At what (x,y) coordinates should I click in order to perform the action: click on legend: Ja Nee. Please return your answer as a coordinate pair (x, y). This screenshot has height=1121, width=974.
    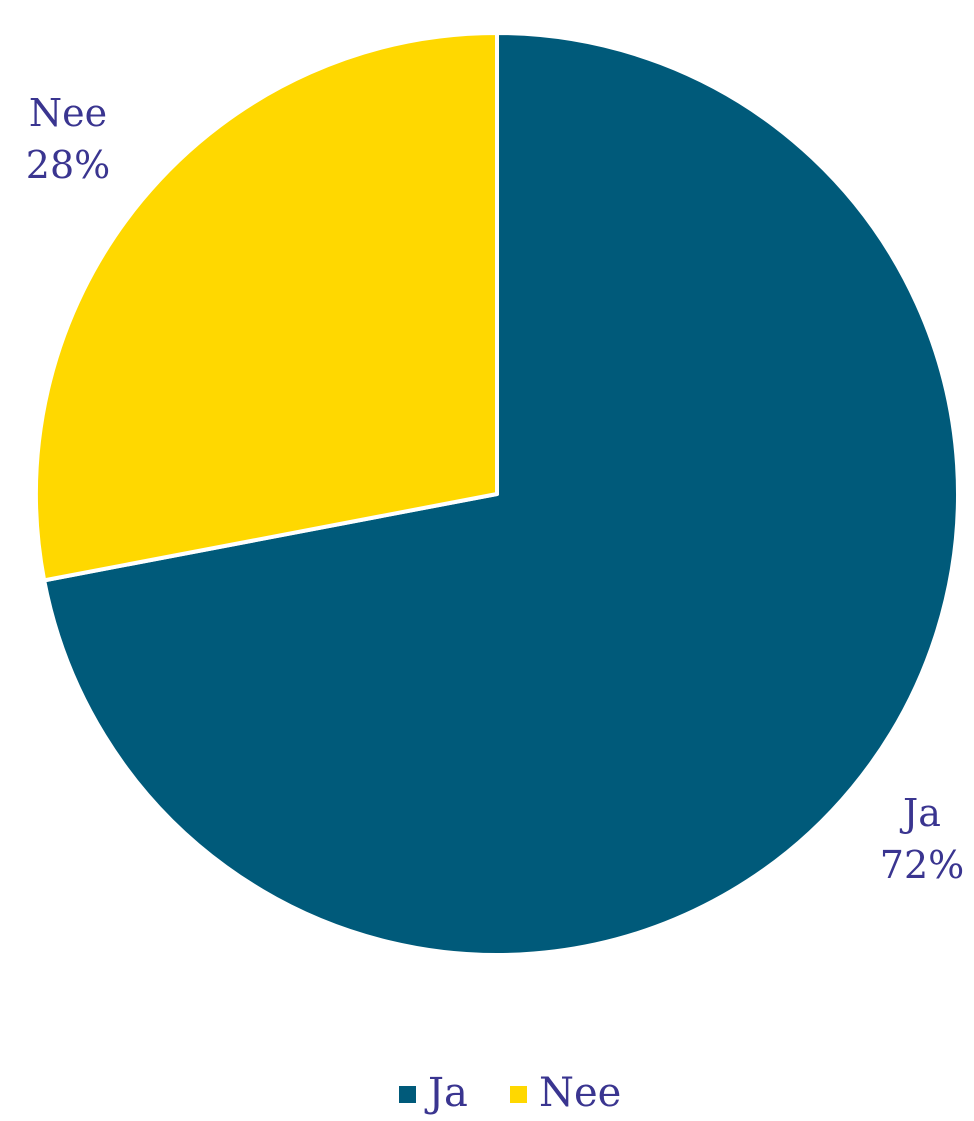
    Looking at the image, I should click on (510, 1093).